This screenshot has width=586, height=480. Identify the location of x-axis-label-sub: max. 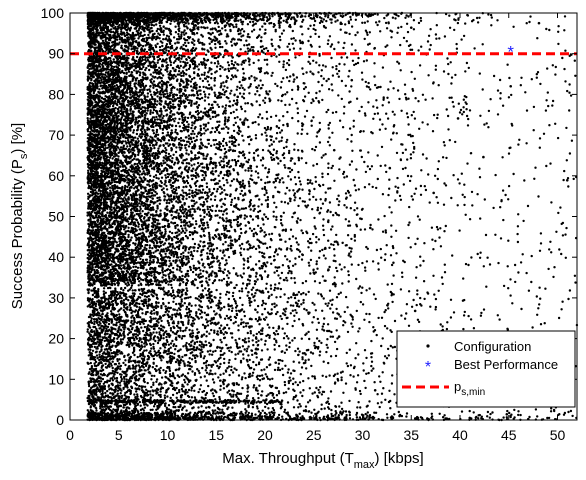
(364, 465).